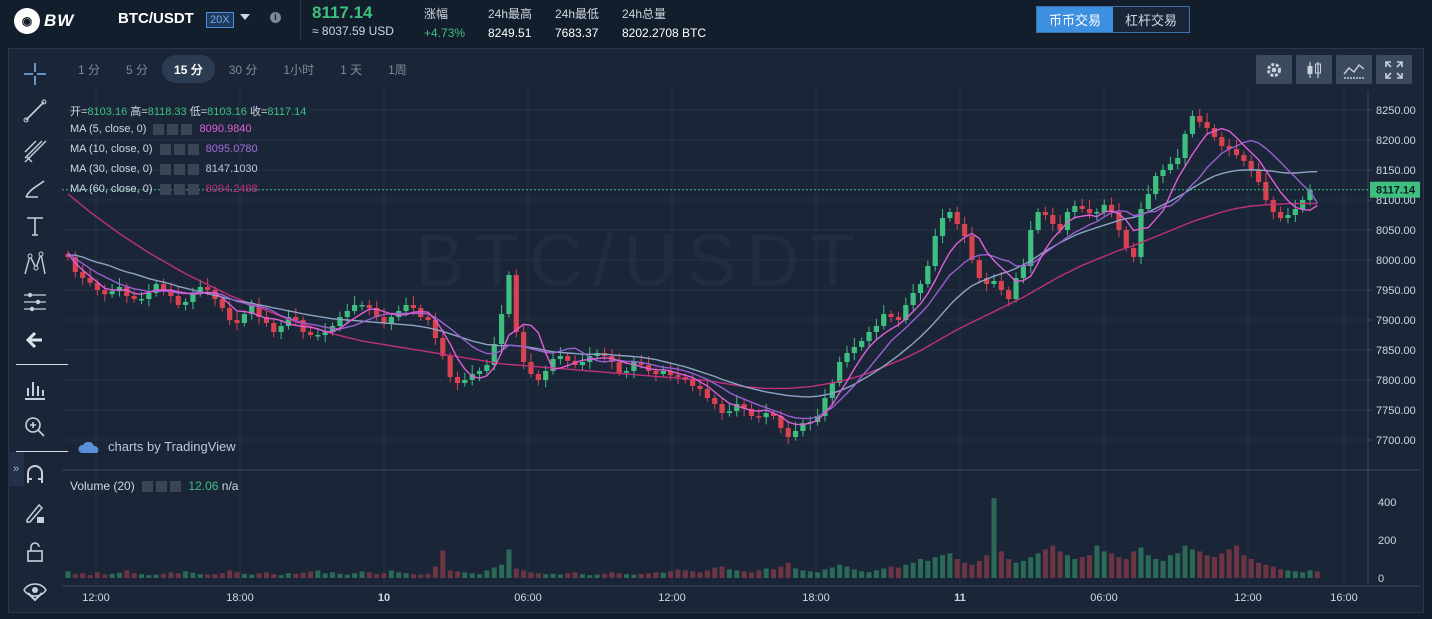  Describe the element at coordinates (35, 513) in the screenshot. I see `draw-lock-tool` at that location.